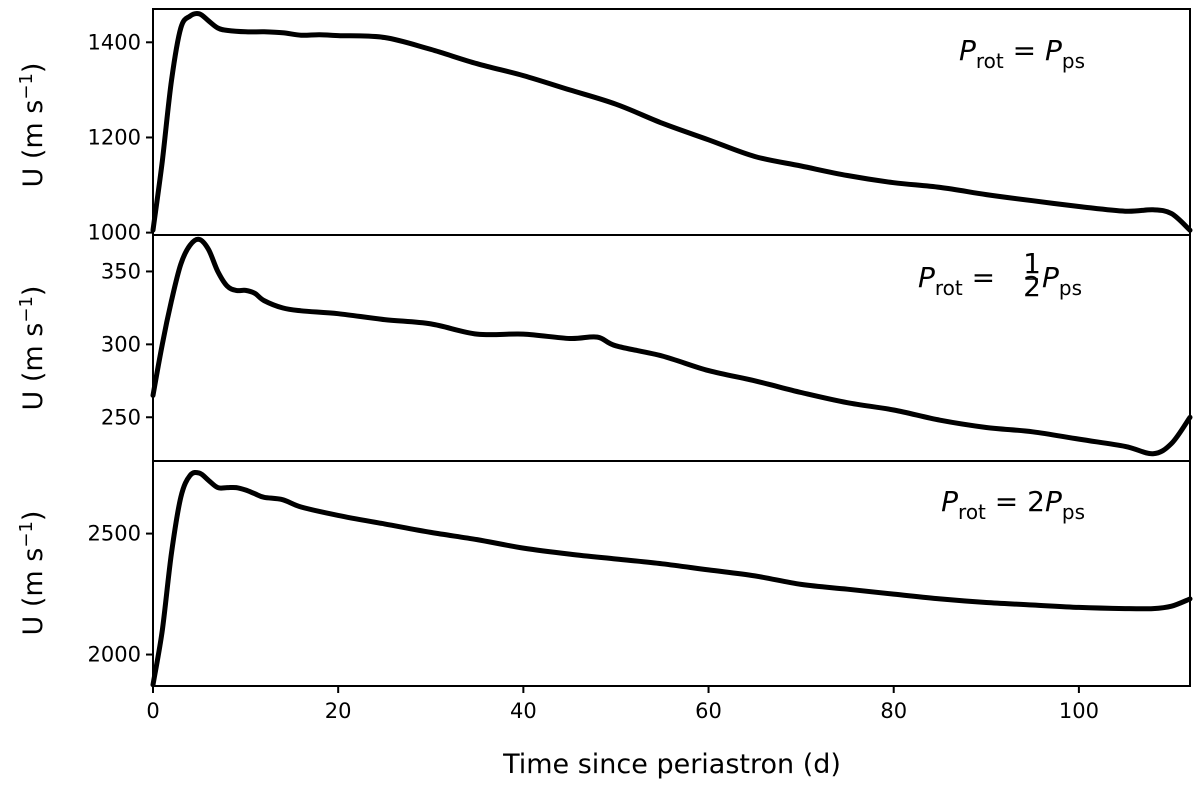  Describe the element at coordinates (708, 711) in the screenshot. I see `x-tick-label-60: 60` at that location.